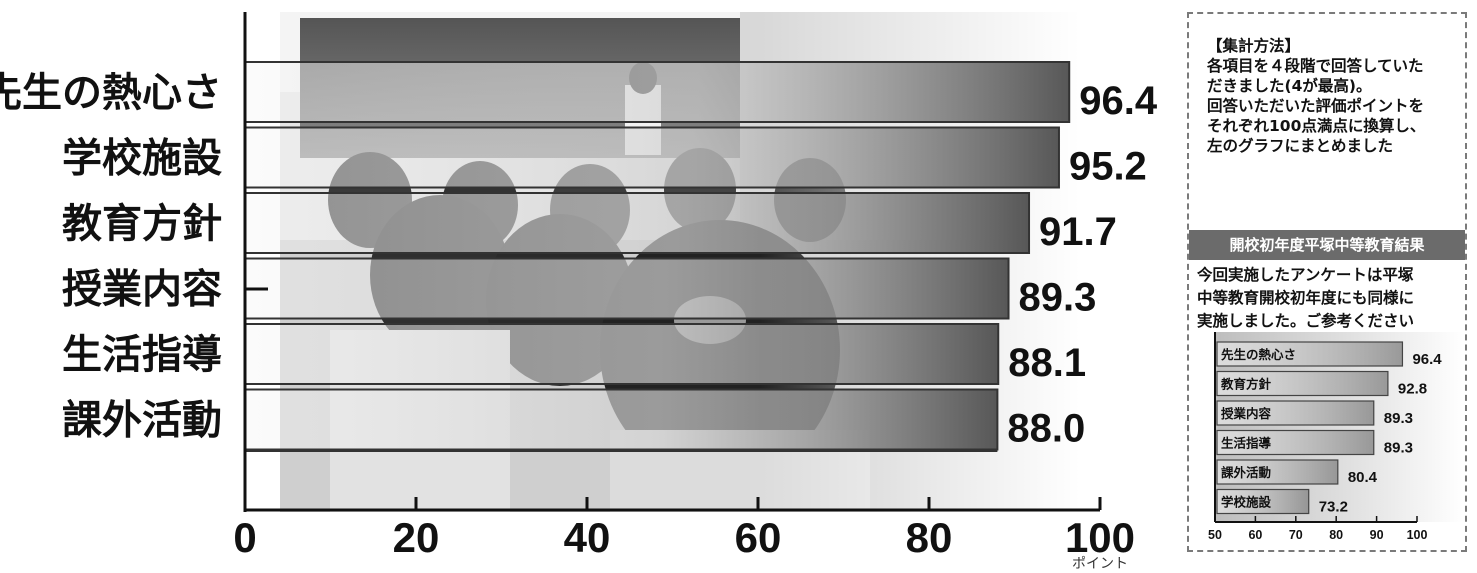 This screenshot has width=1477, height=573. Describe the element at coordinates (1254, 46) in the screenshot. I see `method-title: 【集計方法】` at that location.